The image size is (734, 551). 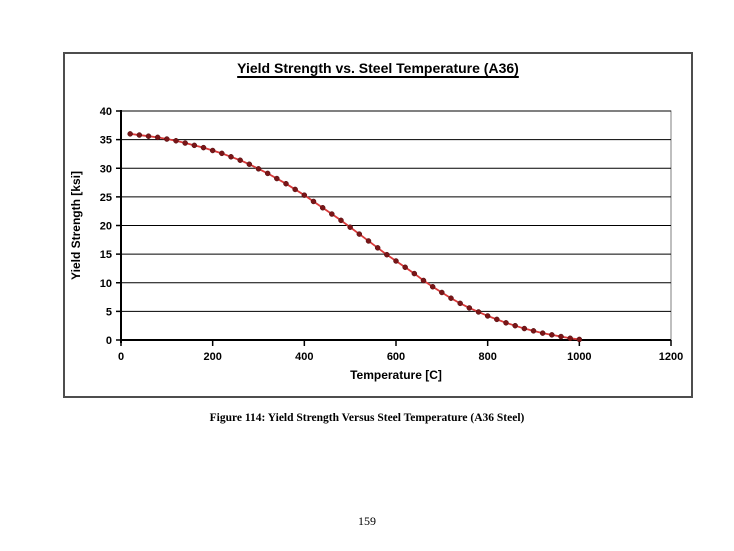 I want to click on y-tick-label: 35, so click(x=106, y=141).